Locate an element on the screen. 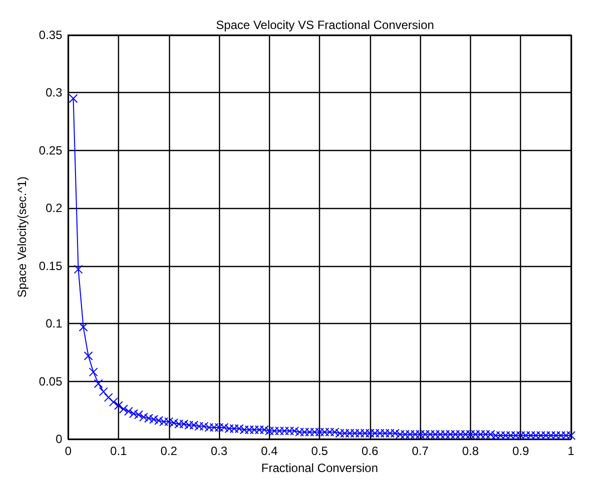 The width and height of the screenshot is (593, 489). y-tick-label: 0.3 is located at coordinates (54, 93).